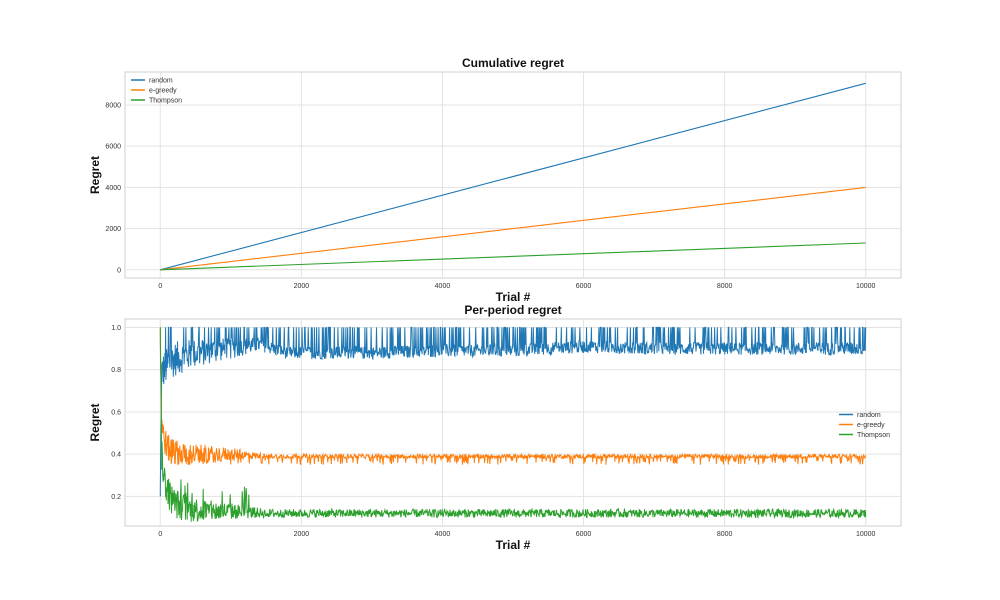 The height and width of the screenshot is (600, 1000). What do you see at coordinates (513, 63) in the screenshot?
I see `chart-title: Cumulative regret` at bounding box center [513, 63].